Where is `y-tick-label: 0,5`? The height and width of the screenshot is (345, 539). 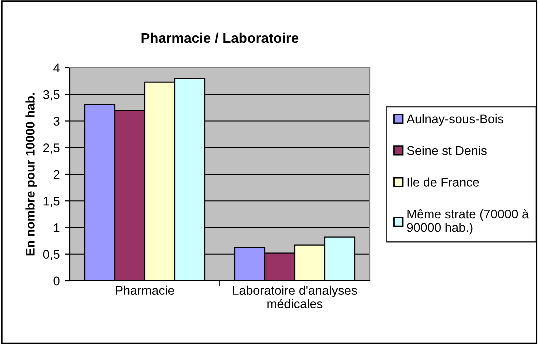 y-tick-label: 0,5 is located at coordinates (51, 255).